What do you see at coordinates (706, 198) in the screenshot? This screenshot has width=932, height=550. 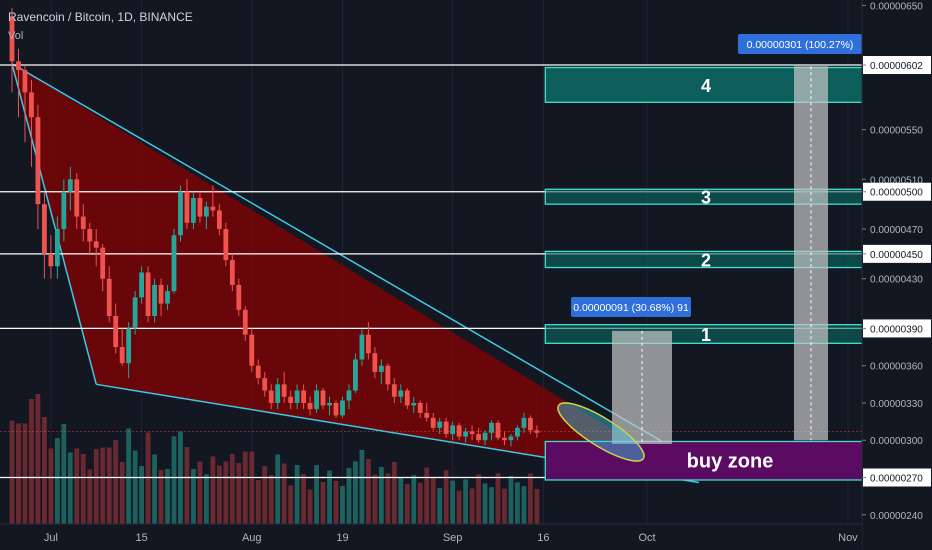 I see `zone-label-3: 3` at bounding box center [706, 198].